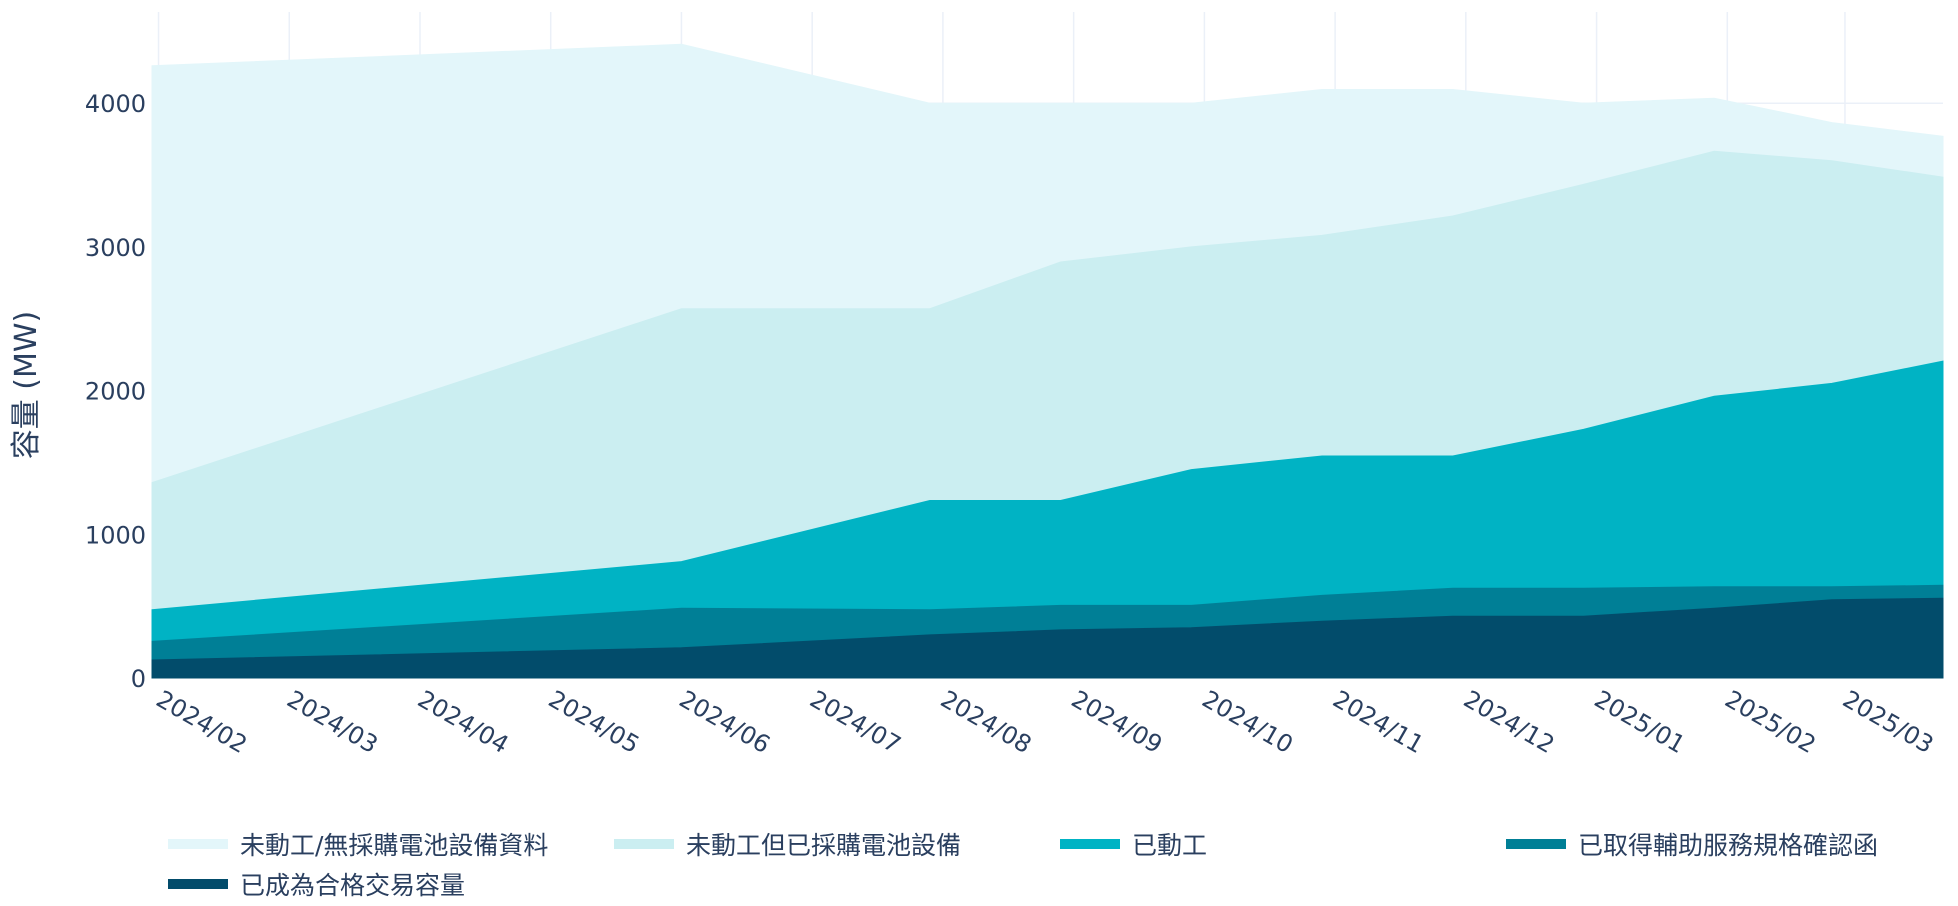  What do you see at coordinates (1640, 722) in the screenshot?
I see `x-tick-label: 2025/01` at bounding box center [1640, 722].